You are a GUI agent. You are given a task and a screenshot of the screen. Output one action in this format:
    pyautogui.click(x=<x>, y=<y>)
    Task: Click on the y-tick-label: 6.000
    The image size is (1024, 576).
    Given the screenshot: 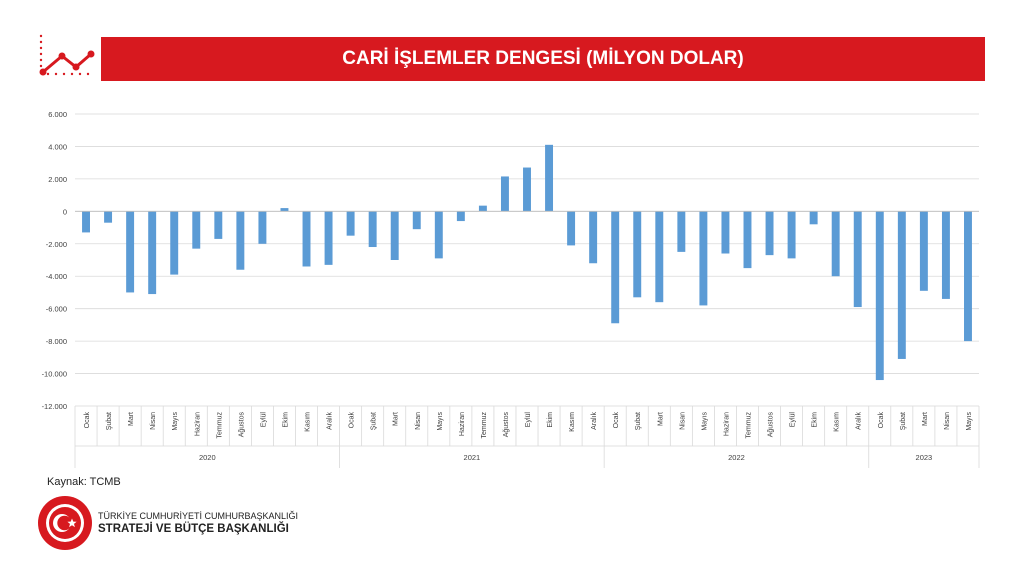 What is the action you would take?
    pyautogui.click(x=57, y=114)
    